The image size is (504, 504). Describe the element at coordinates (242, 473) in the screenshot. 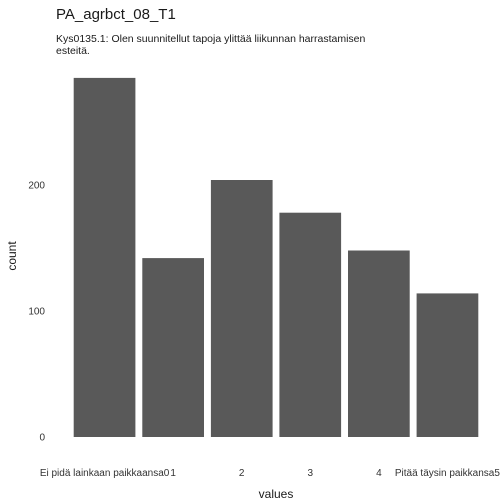

I see `x-tick-label-2: 2` at that location.